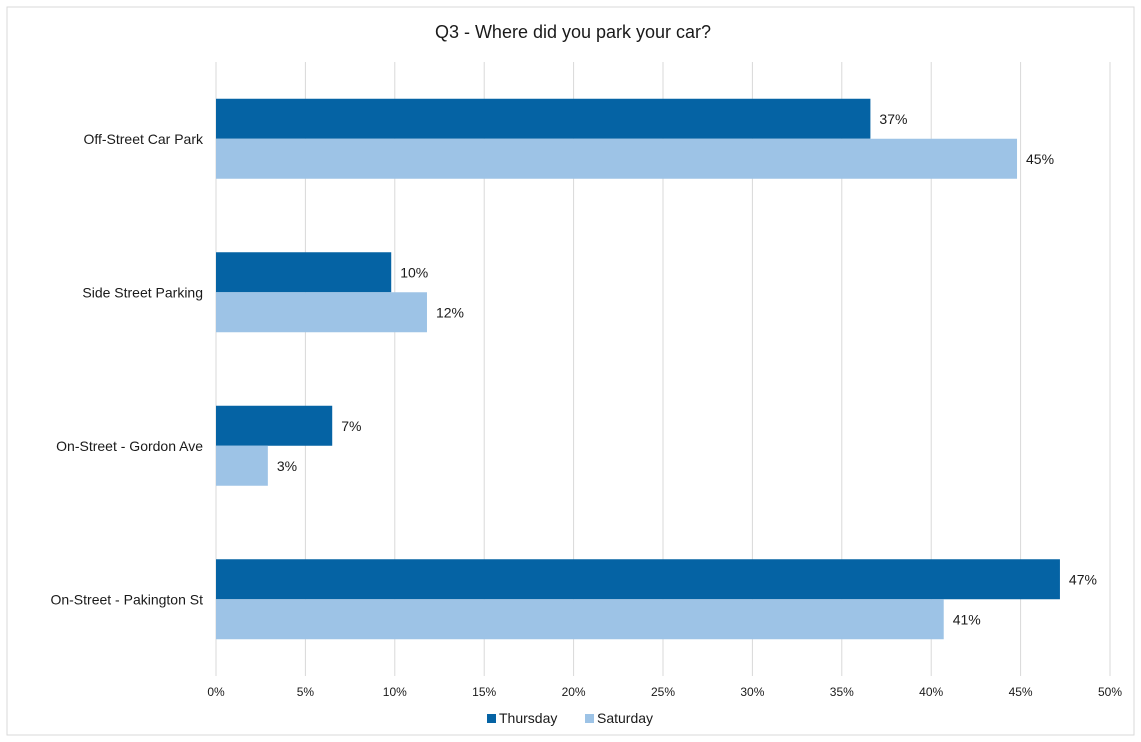 The height and width of the screenshot is (742, 1141). What do you see at coordinates (287, 466) in the screenshot?
I see `data-label: 3%` at bounding box center [287, 466].